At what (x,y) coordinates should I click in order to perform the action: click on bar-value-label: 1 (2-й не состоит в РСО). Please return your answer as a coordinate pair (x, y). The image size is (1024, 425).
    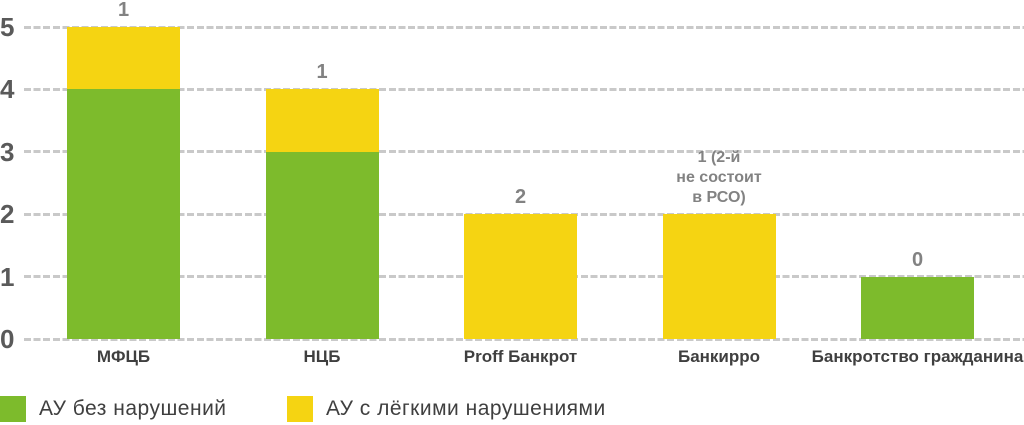
    Looking at the image, I should click on (719, 178).